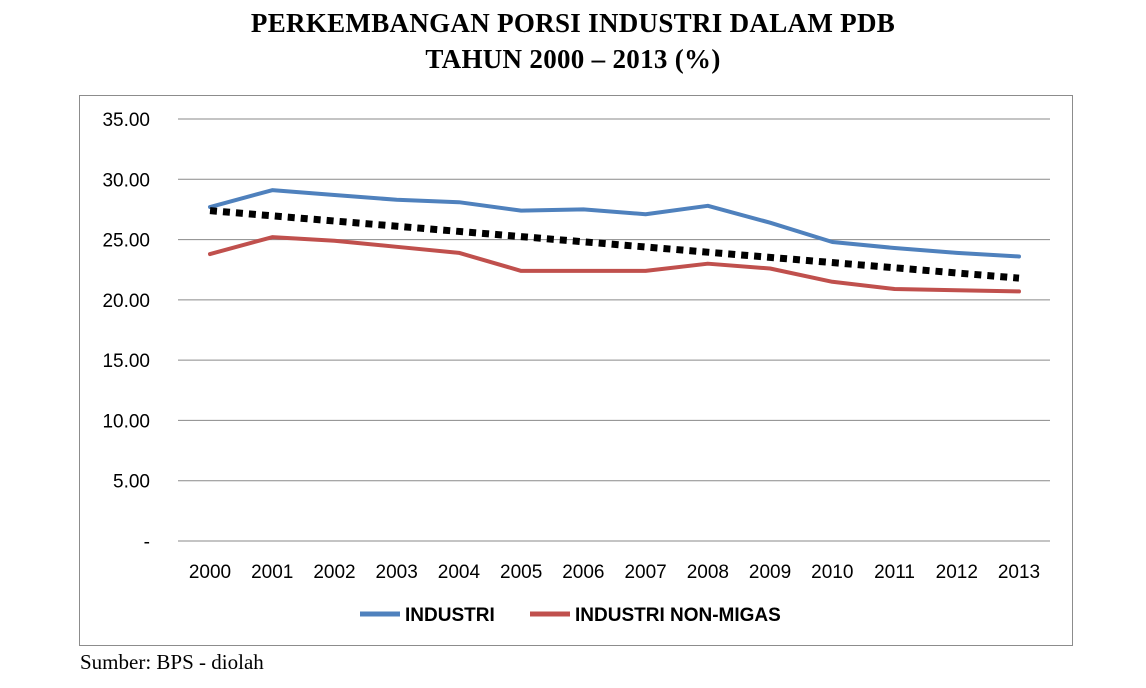 This screenshot has width=1146, height=688. What do you see at coordinates (573, 59) in the screenshot?
I see `chart-title-line2: TAHUN 2000 – 2013 (%)` at bounding box center [573, 59].